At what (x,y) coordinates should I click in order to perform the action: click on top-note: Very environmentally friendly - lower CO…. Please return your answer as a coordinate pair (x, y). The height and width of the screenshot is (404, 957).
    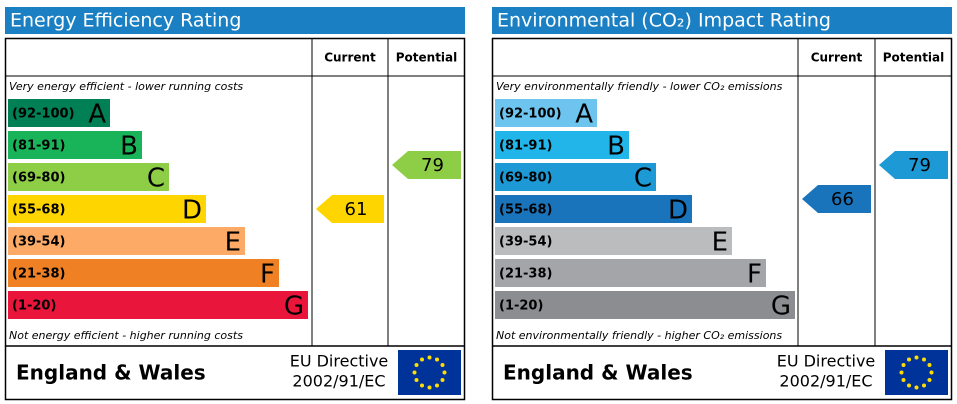
    Looking at the image, I should click on (639, 86).